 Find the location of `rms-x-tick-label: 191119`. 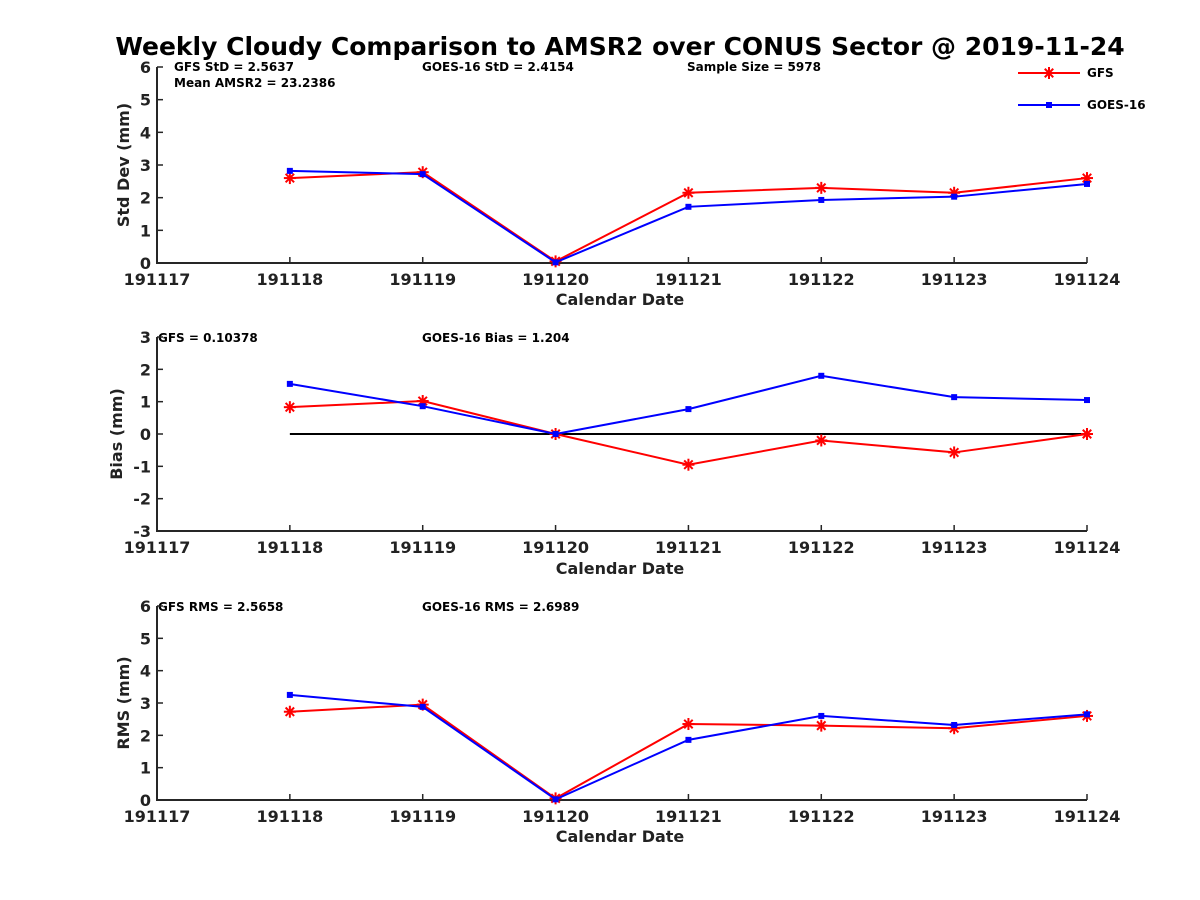

rms-x-tick-label: 191119 is located at coordinates (422, 816).